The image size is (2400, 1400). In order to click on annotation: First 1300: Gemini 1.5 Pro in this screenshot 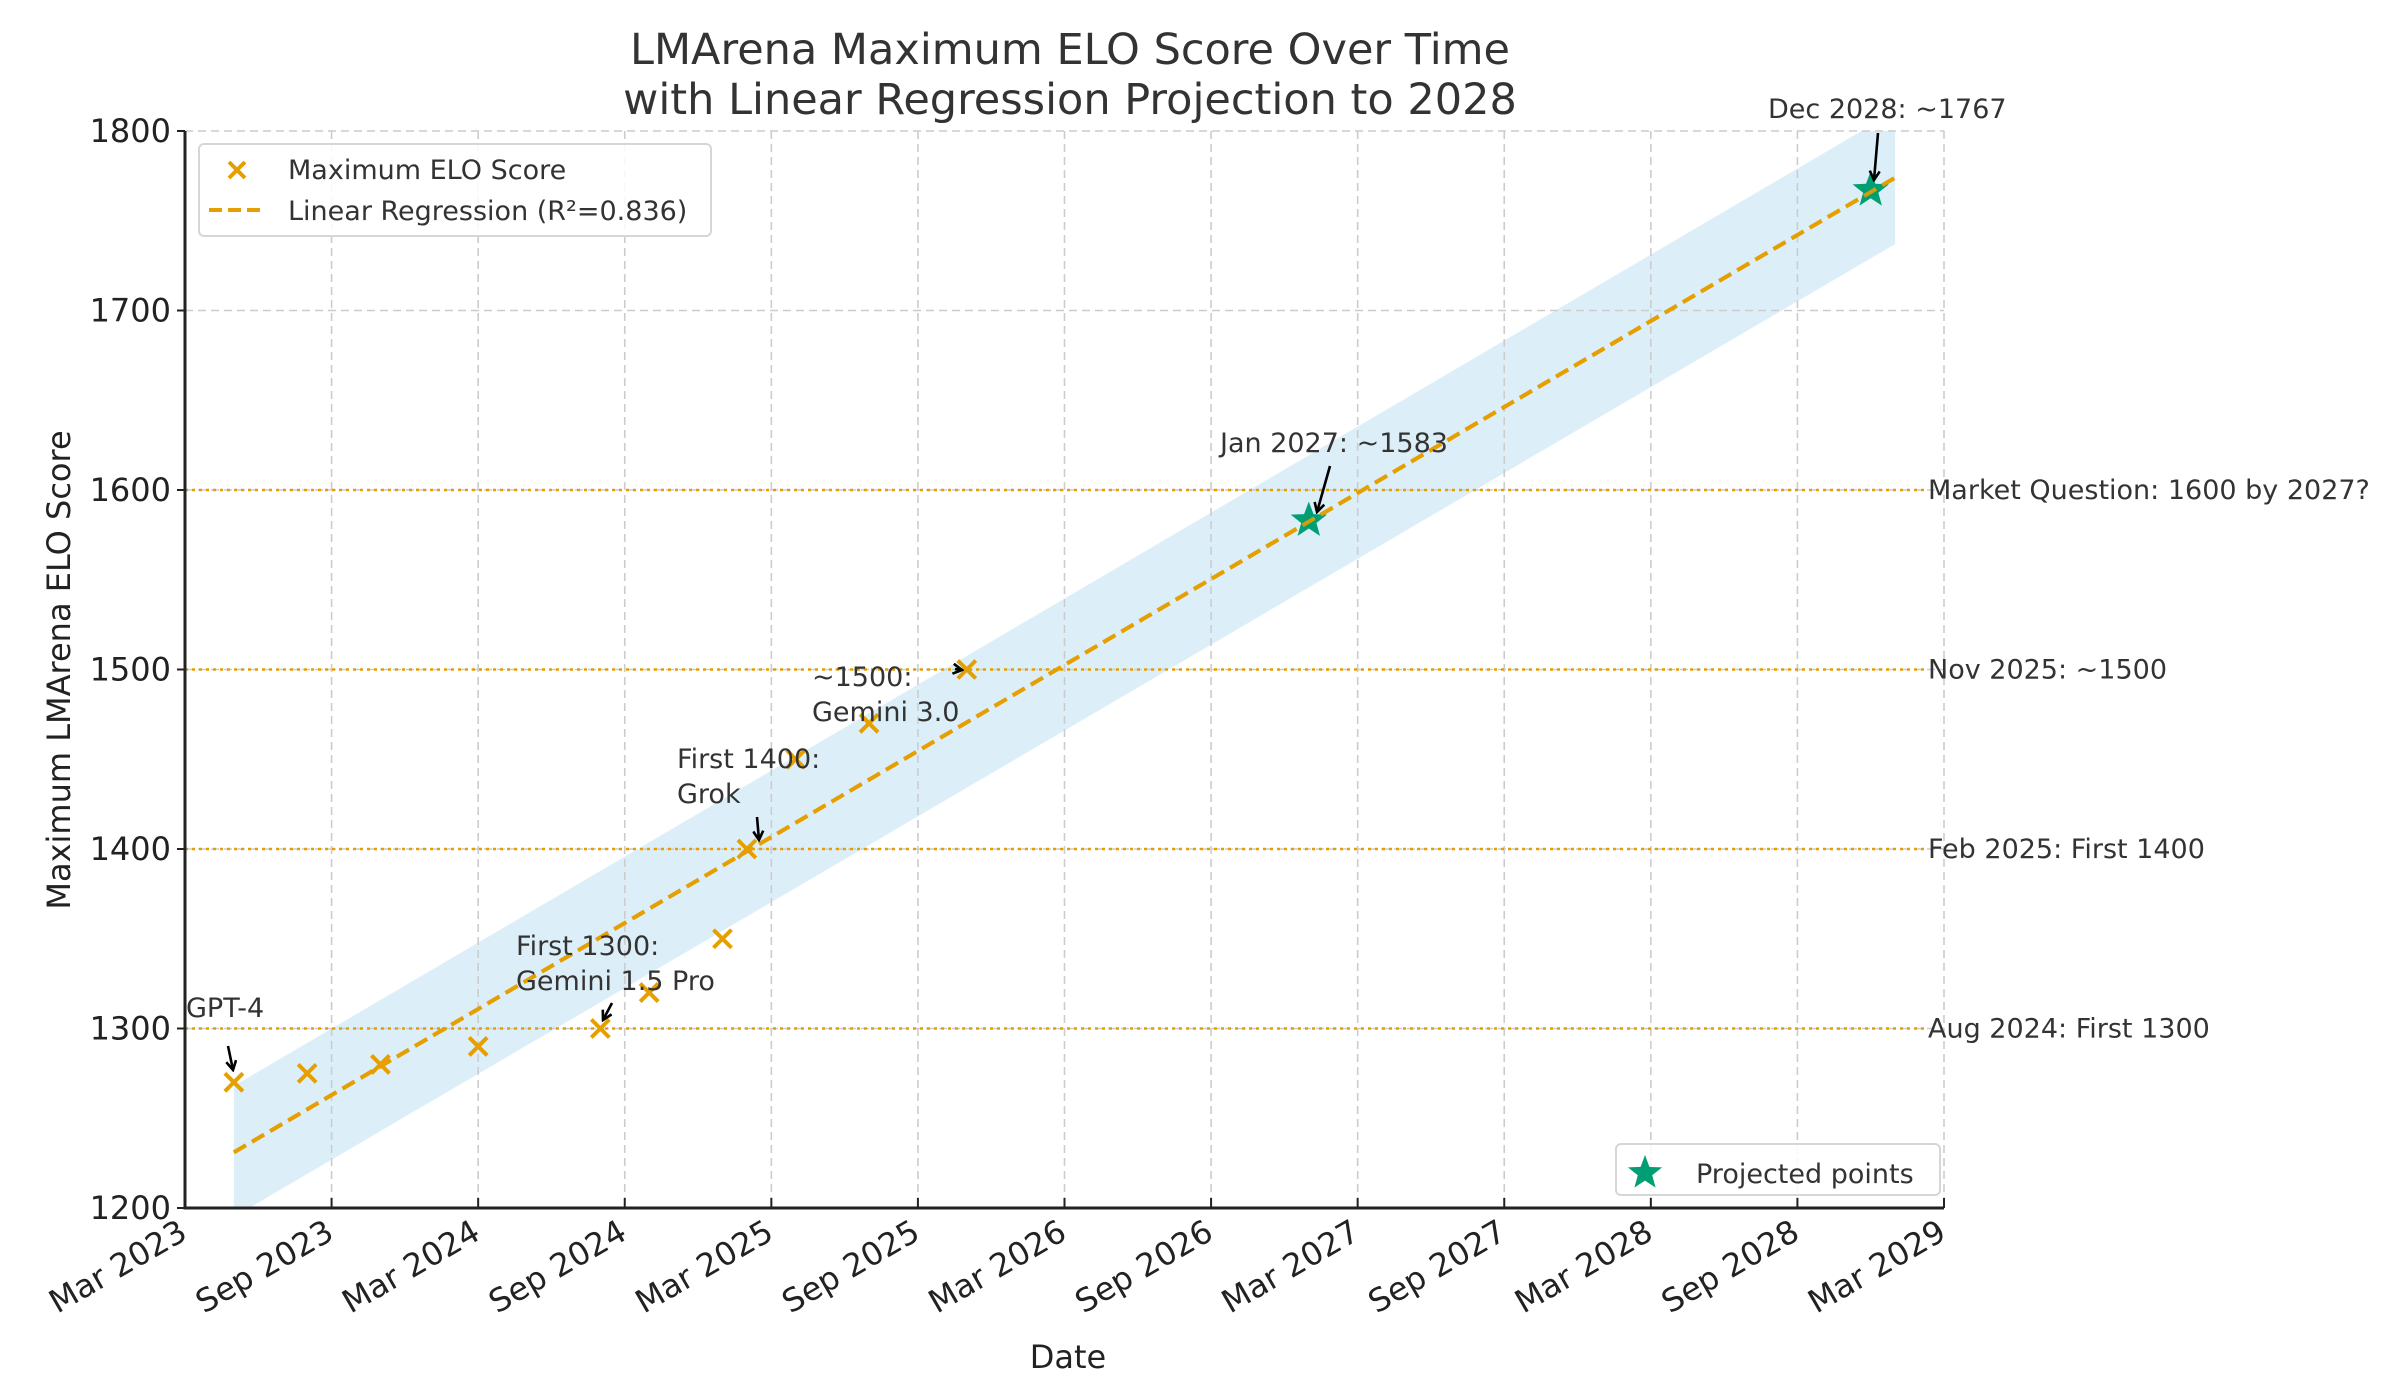, I will do `click(615, 975)`.